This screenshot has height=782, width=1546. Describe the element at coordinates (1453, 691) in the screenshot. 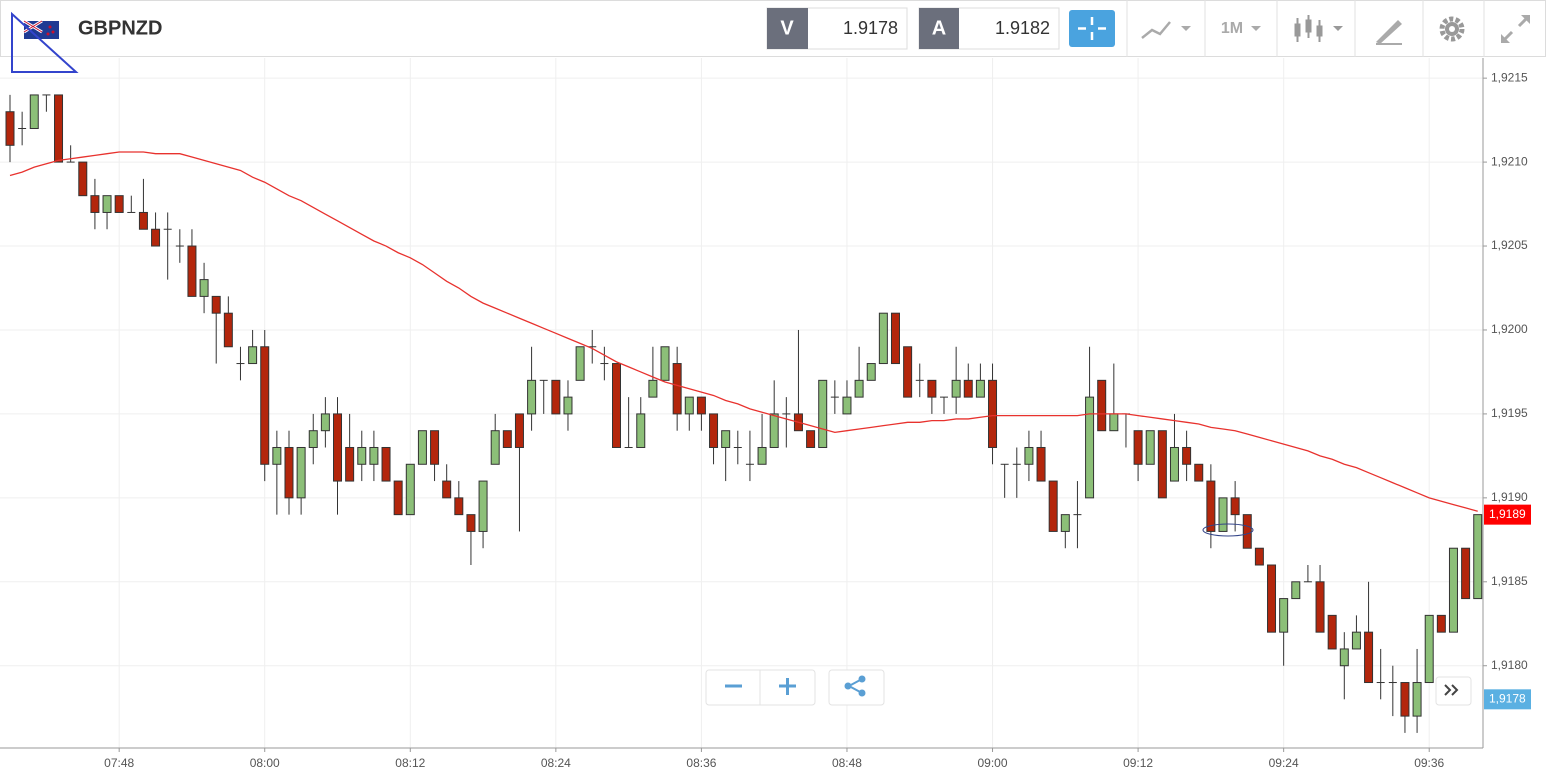

I see `scroll-right-button` at that location.